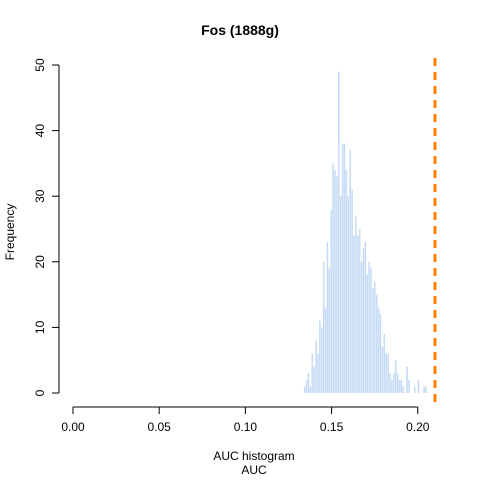  I want to click on x-tick-label: 0.05, so click(160, 427).